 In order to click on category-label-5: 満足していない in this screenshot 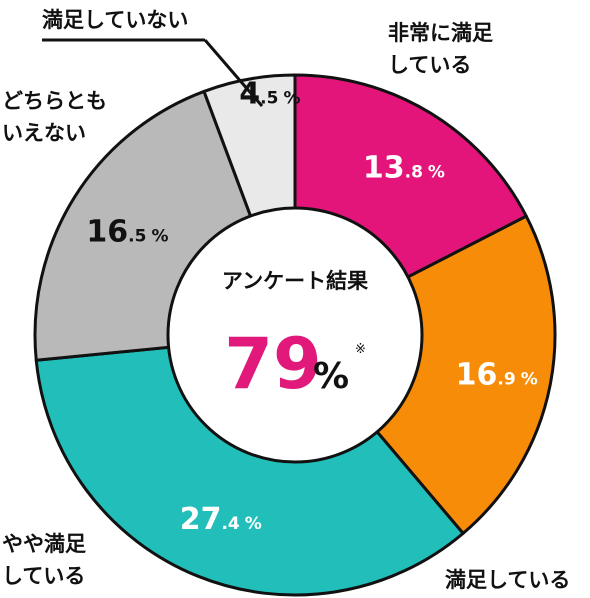, I will do `click(115, 20)`.